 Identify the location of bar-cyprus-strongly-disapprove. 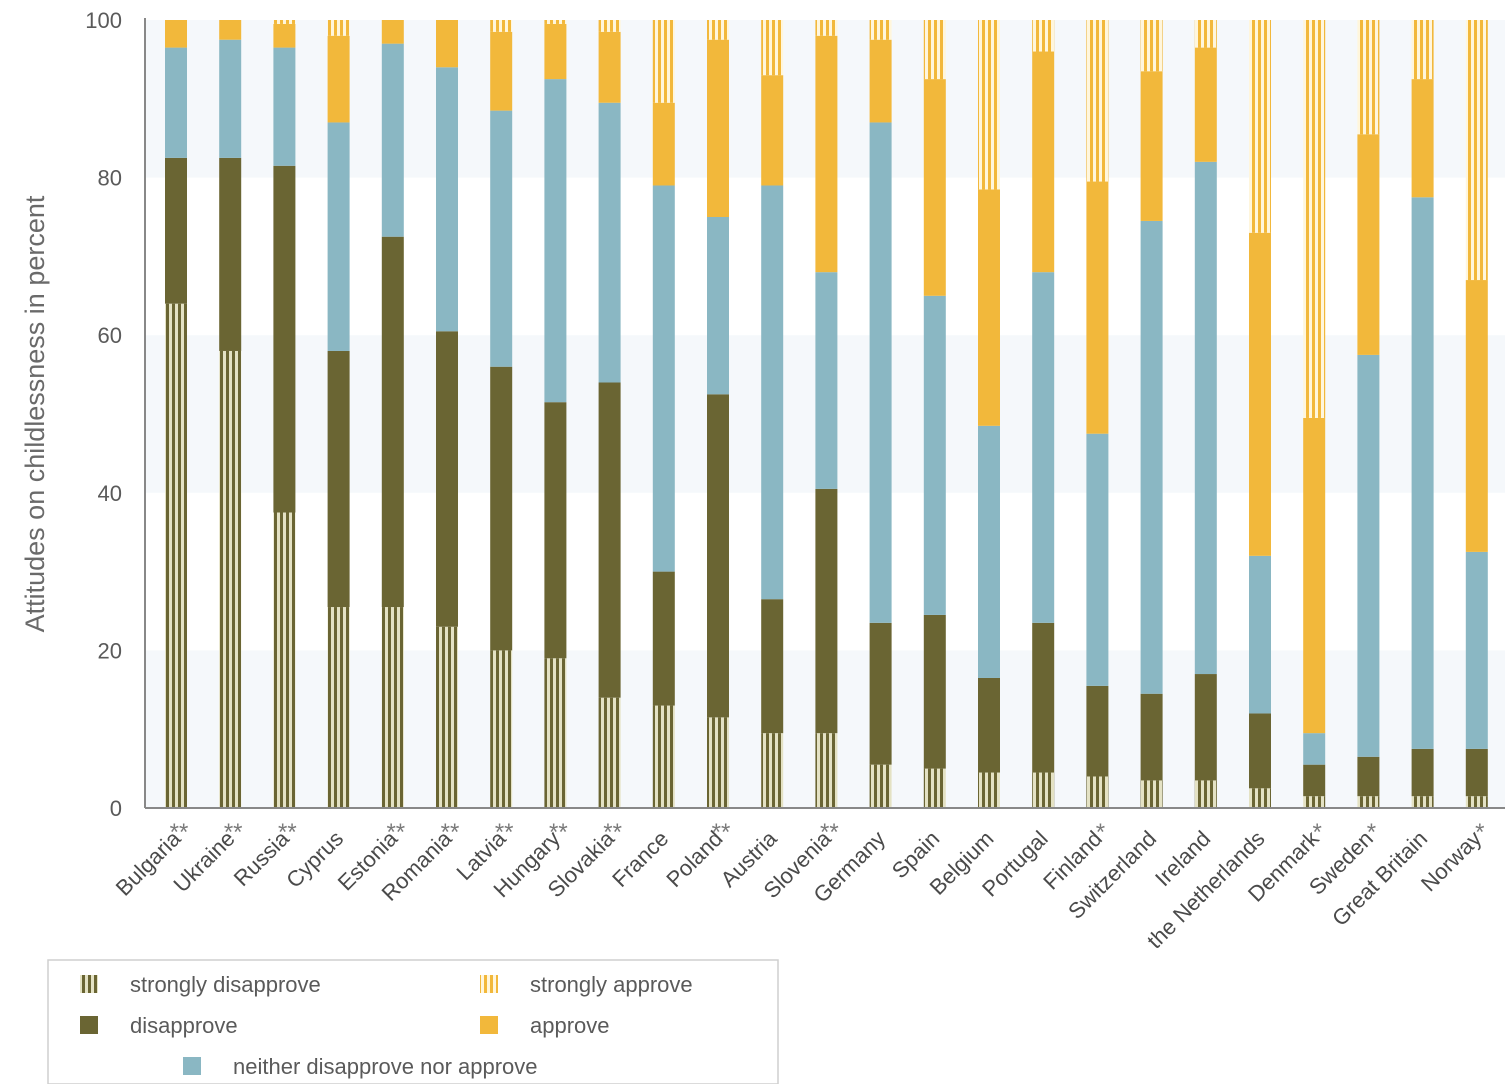
(338, 707).